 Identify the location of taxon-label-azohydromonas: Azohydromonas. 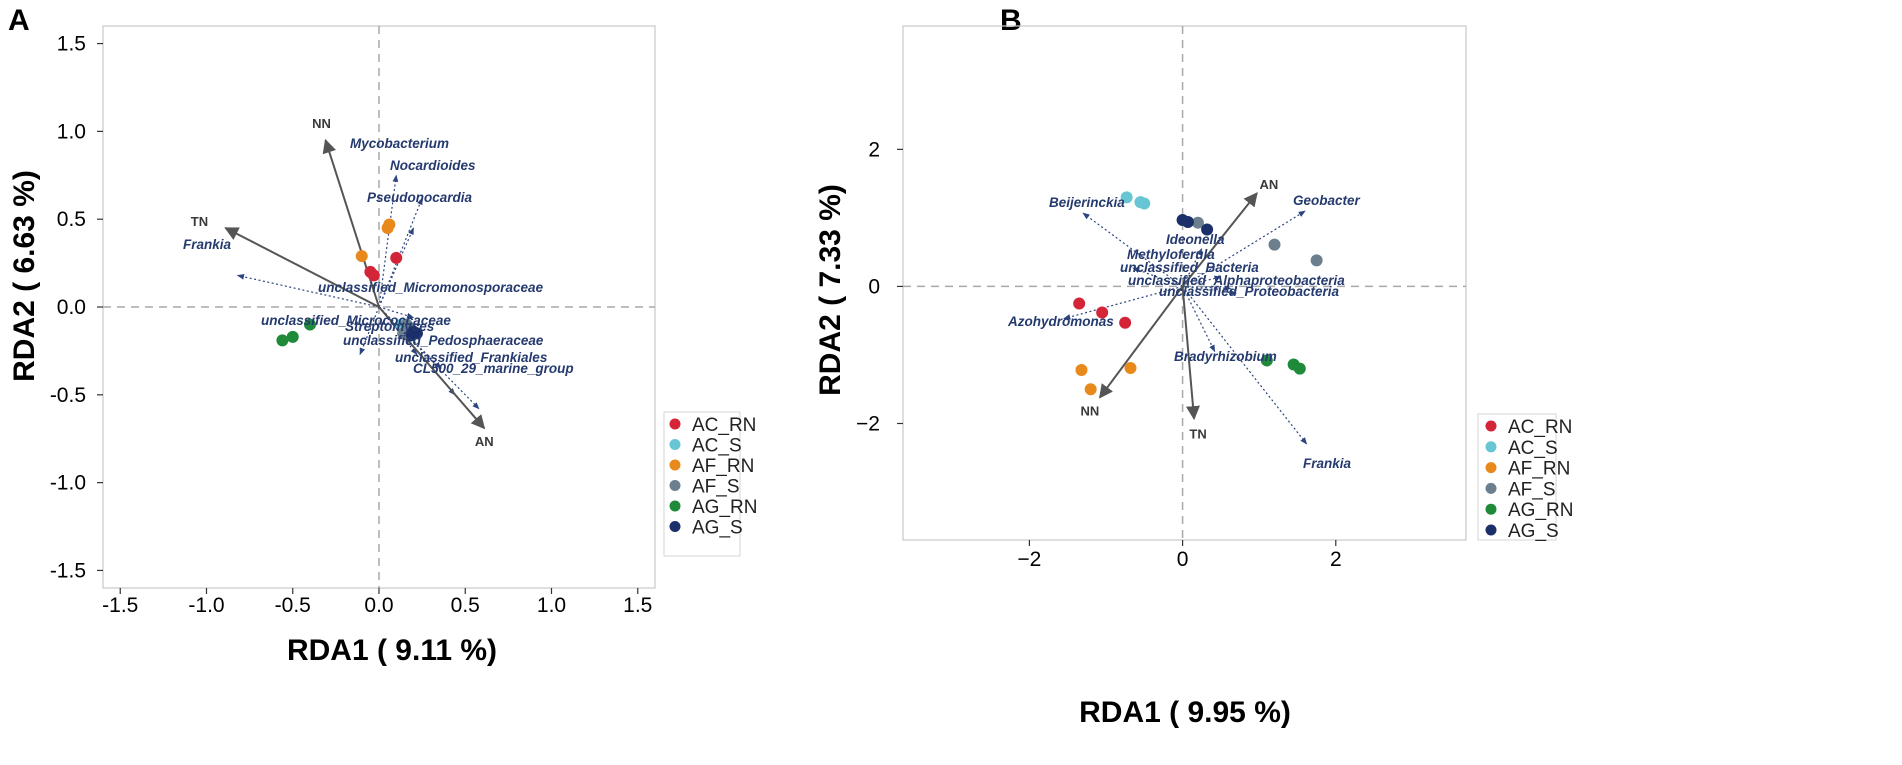
(1060, 321).